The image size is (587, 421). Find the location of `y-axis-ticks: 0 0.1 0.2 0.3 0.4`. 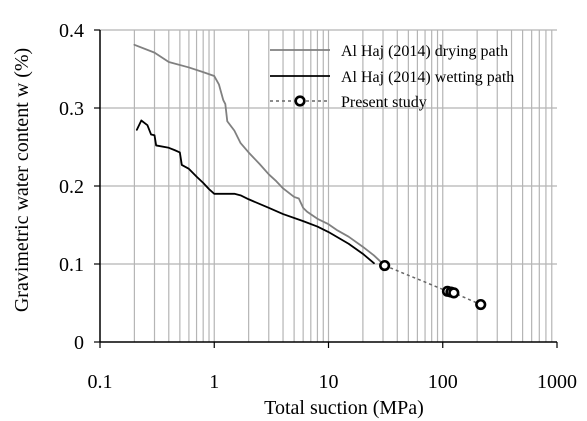

y-axis-ticks: 0 0.1 0.2 0.3 0.4 is located at coordinates (79, 187).